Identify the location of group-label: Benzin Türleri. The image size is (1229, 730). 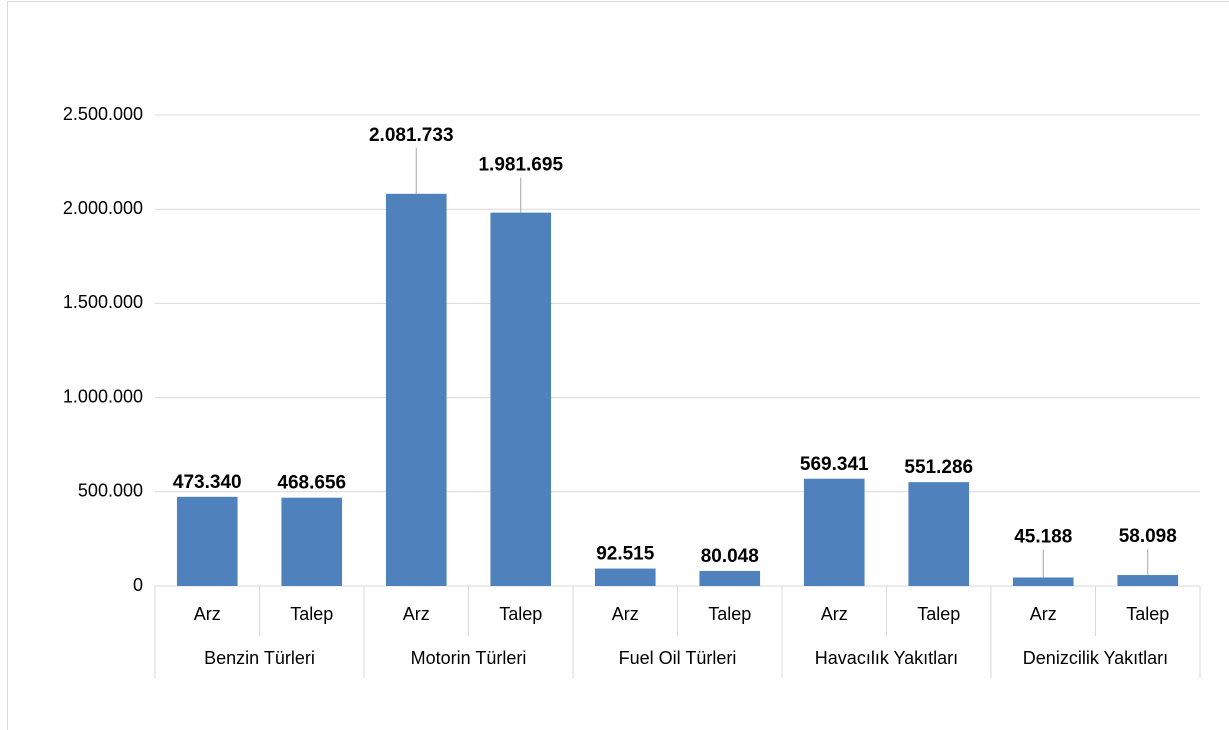
(259, 658).